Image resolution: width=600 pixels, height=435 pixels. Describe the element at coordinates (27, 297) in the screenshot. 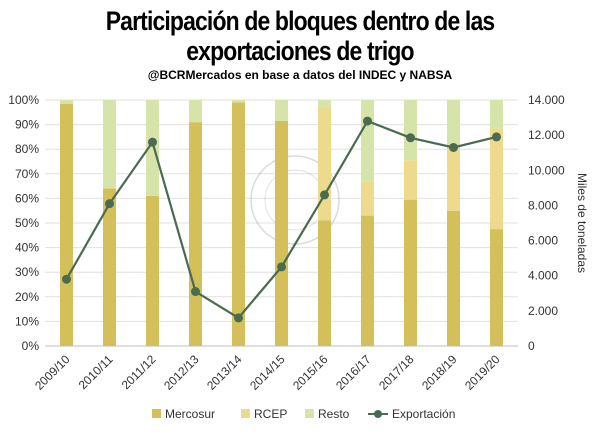

I see `left-tick-label: 20%` at that location.